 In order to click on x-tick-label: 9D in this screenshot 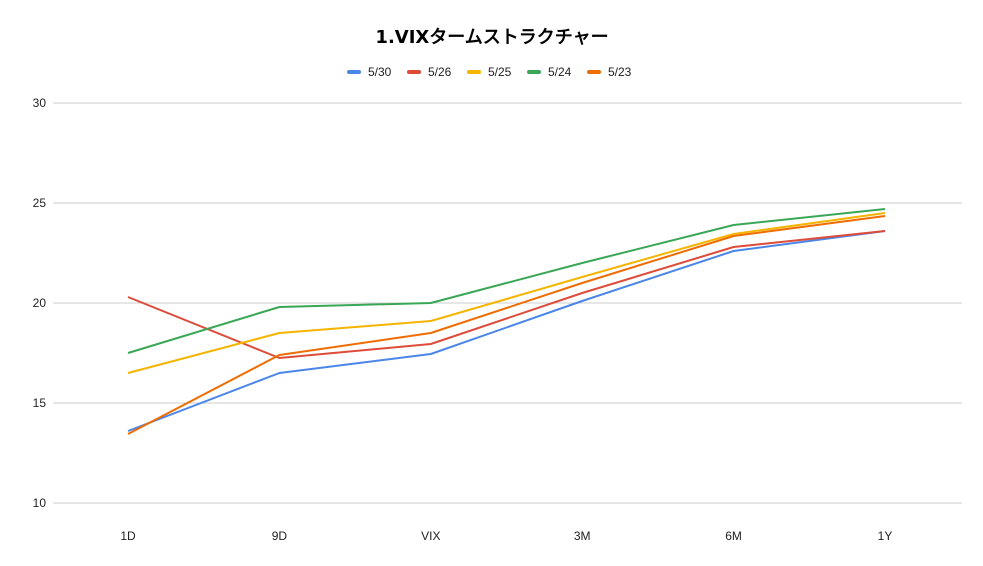, I will do `click(280, 536)`.